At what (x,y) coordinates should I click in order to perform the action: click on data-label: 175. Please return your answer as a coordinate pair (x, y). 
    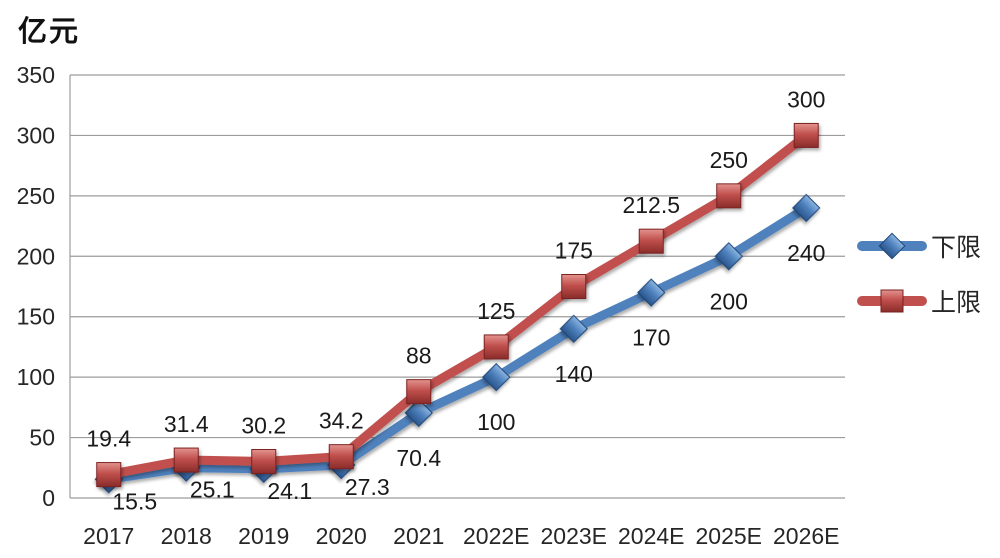
    Looking at the image, I should click on (574, 251).